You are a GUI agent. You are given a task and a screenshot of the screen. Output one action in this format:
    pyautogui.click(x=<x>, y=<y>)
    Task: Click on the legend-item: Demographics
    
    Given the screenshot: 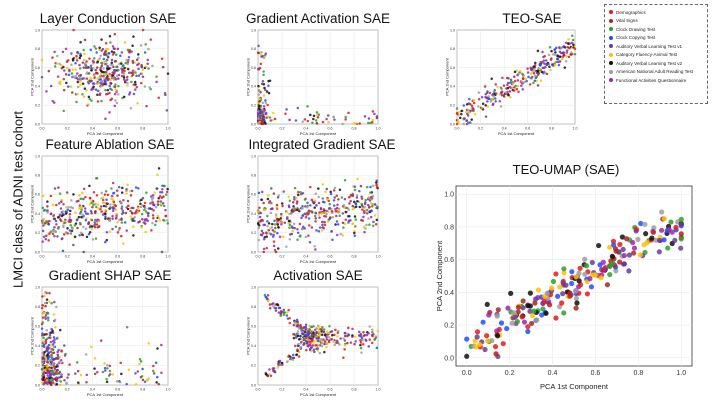 What is the action you would take?
    pyautogui.click(x=656, y=12)
    